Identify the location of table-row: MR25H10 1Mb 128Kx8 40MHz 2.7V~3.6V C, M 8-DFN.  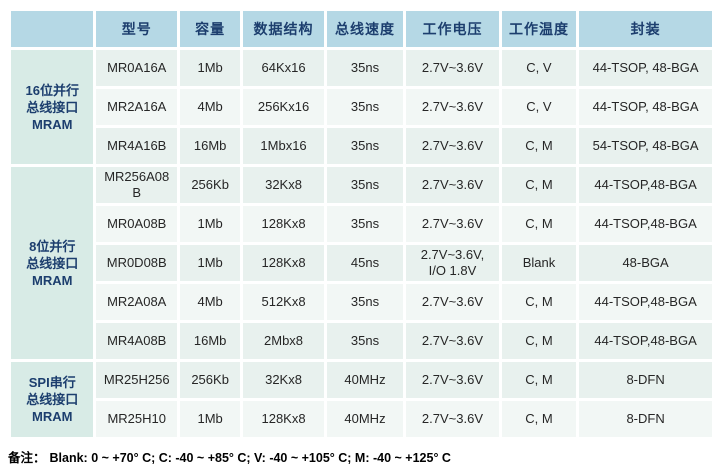
(361, 419).